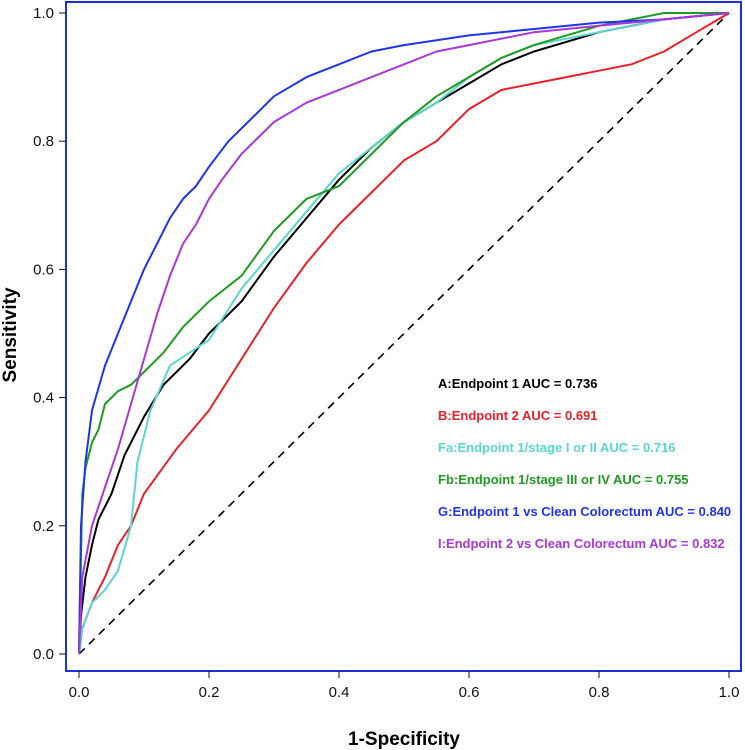  What do you see at coordinates (518, 415) in the screenshot?
I see `legend-entry: B:Endpoint 2 AUC = 0.691` at bounding box center [518, 415].